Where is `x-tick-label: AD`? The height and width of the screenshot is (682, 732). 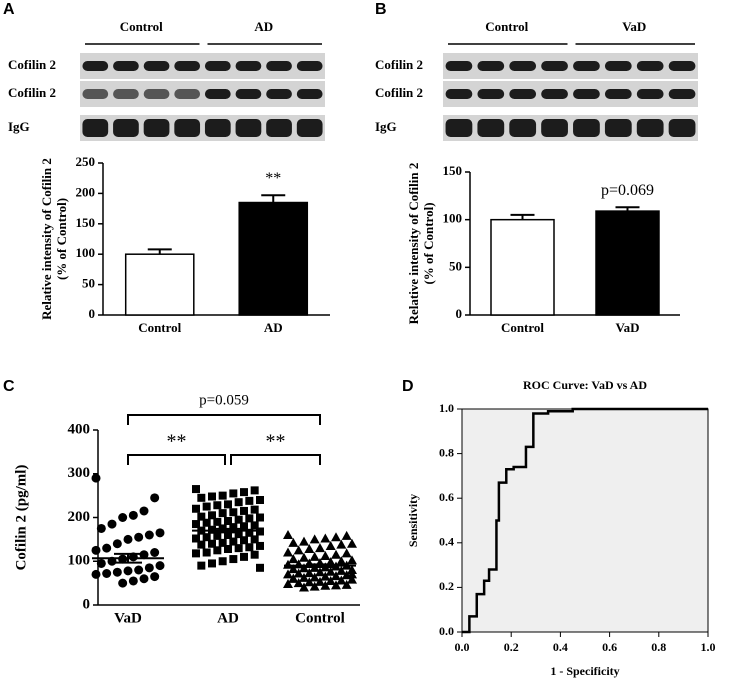 x-tick-label: AD is located at coordinates (228, 618).